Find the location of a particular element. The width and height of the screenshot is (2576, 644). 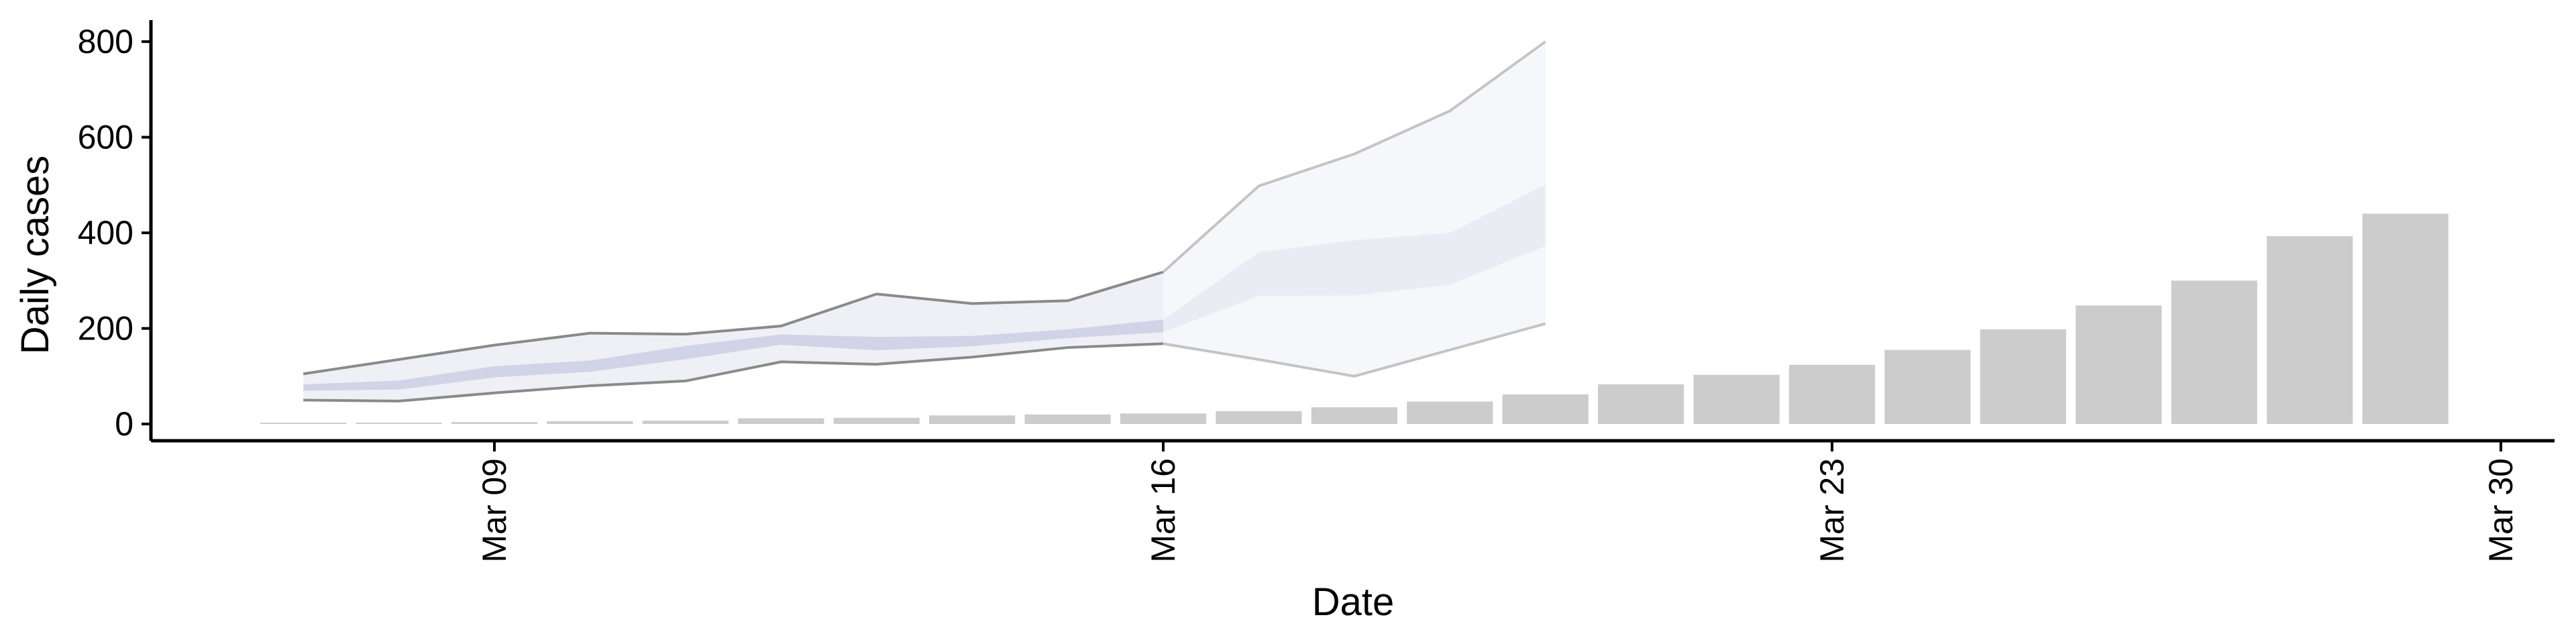

y-tick-label: 800 is located at coordinates (105, 41).